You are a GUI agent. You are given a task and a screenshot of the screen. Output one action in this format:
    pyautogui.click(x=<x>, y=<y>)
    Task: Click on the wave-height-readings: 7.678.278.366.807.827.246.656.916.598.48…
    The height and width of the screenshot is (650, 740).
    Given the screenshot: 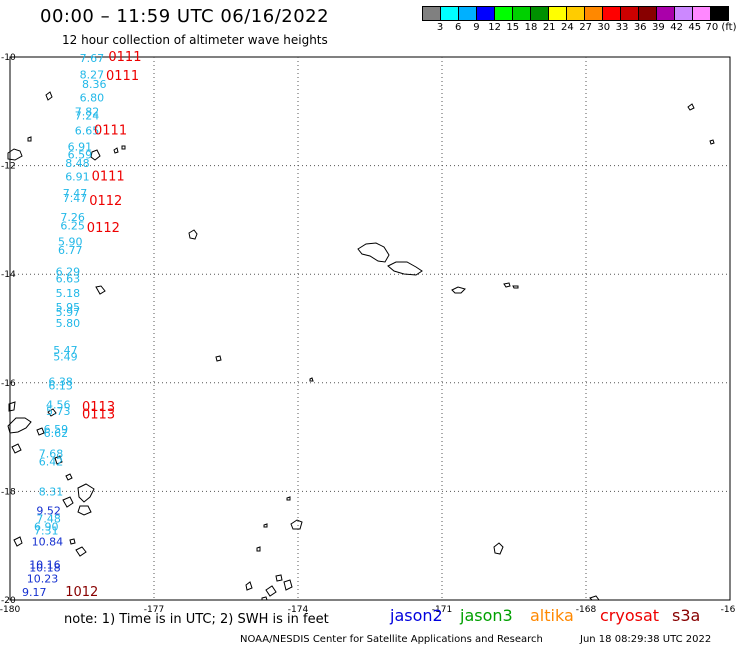 What is the action you would take?
    pyautogui.click(x=64, y=325)
    